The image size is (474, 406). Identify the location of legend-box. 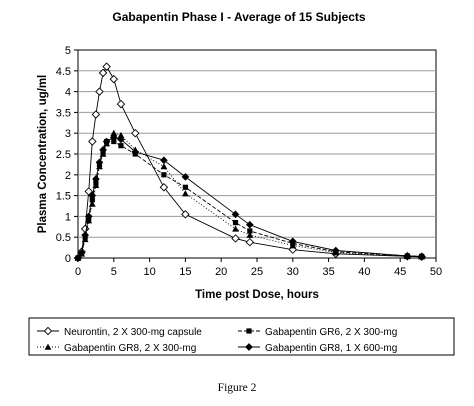
(241, 336).